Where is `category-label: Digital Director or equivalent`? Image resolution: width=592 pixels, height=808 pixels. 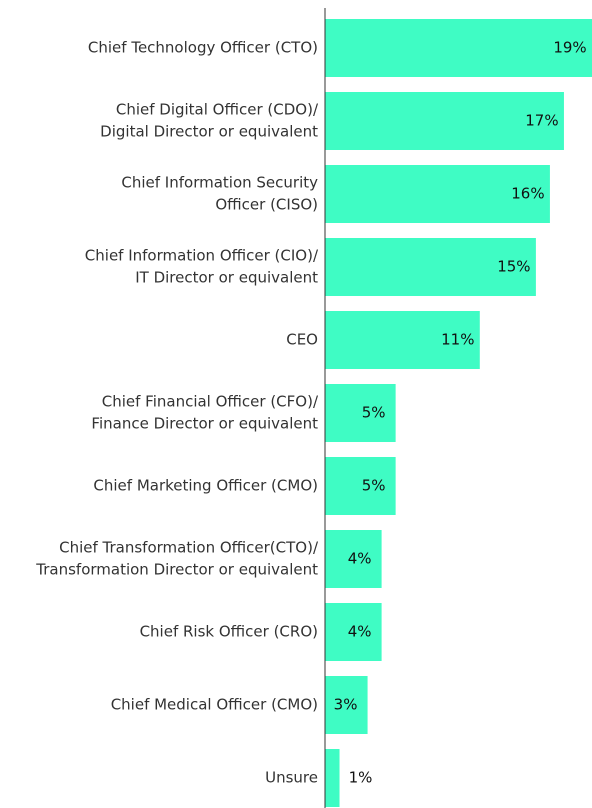 category-label: Digital Director or equivalent is located at coordinates (209, 132).